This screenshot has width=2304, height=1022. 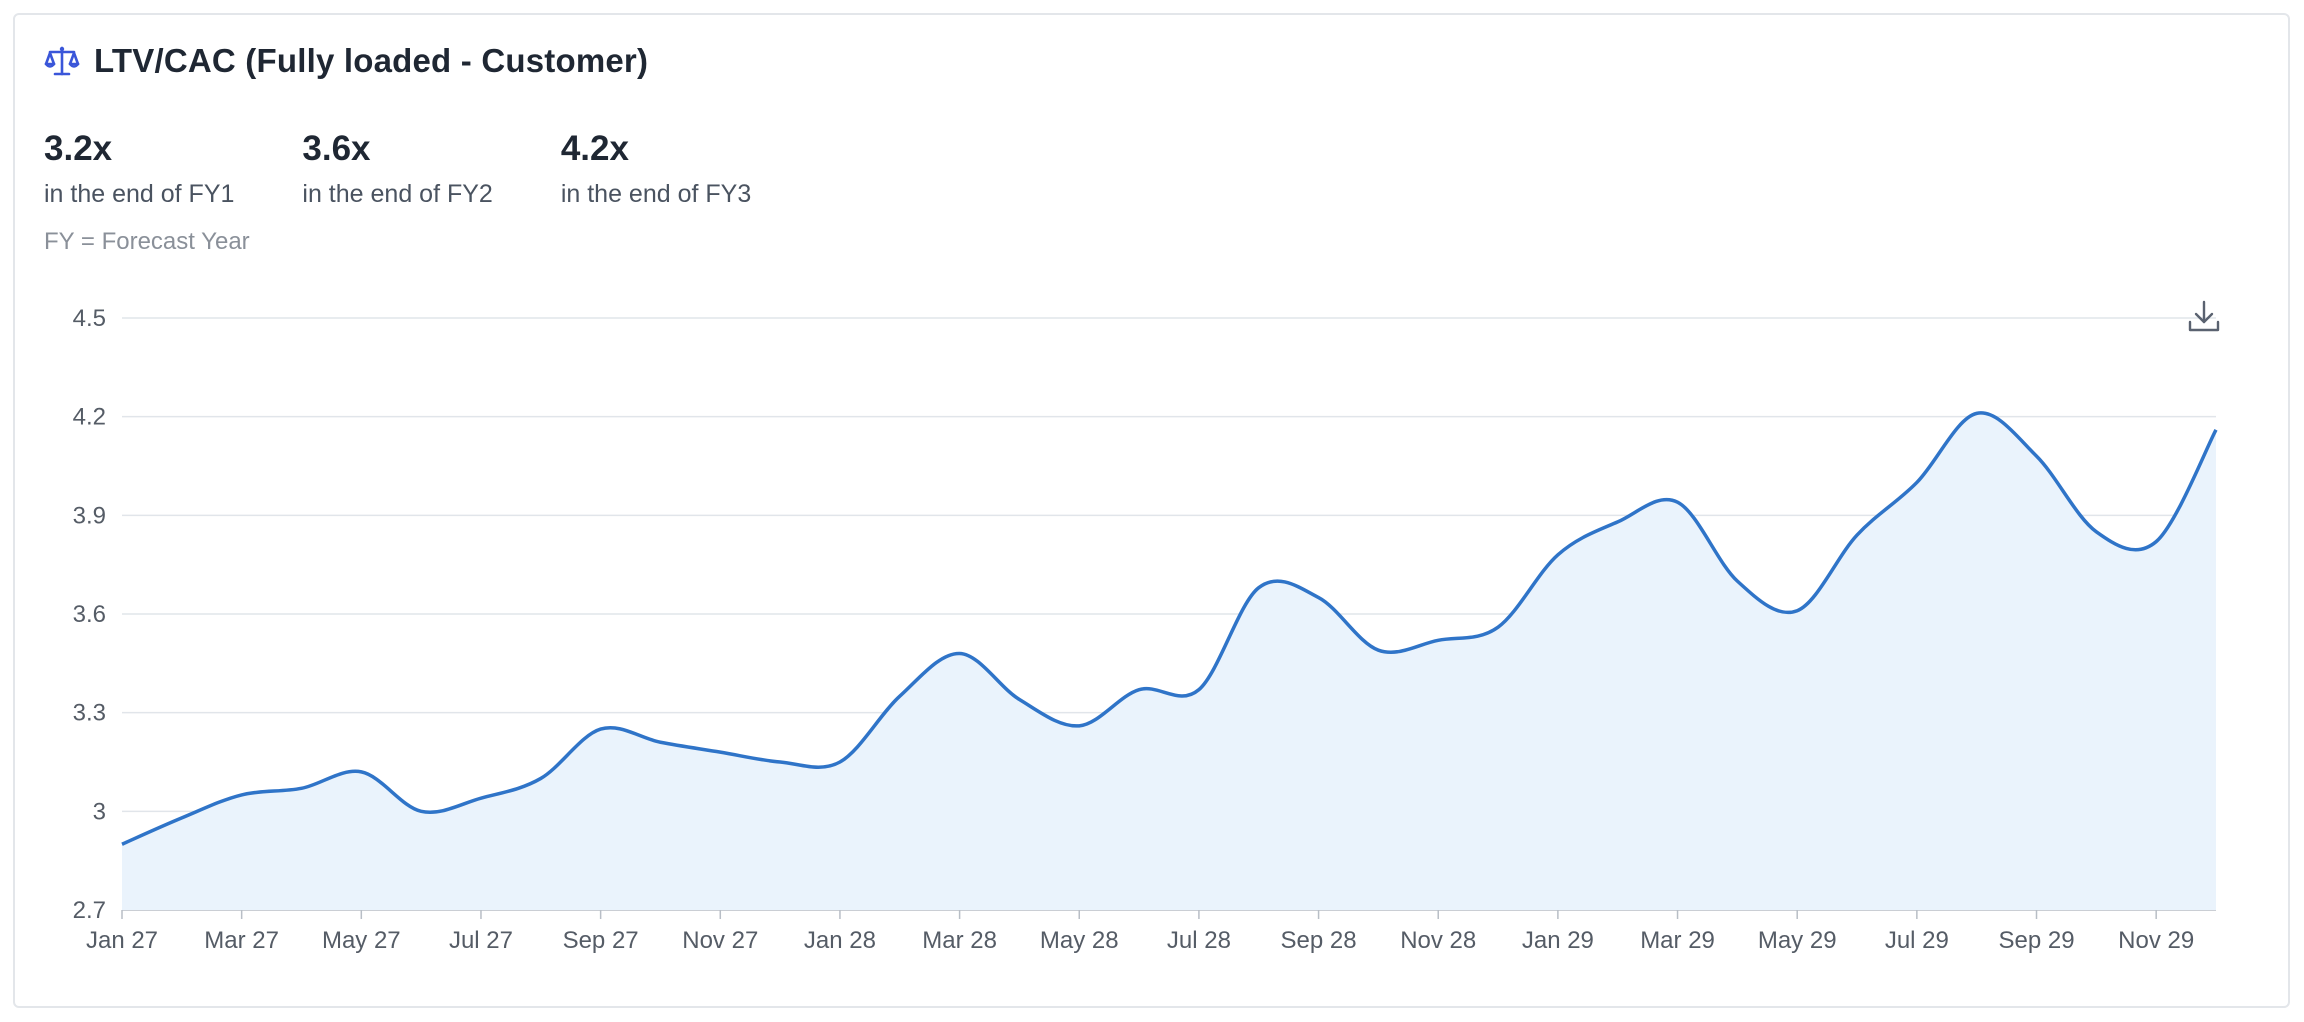 What do you see at coordinates (336, 148) in the screenshot?
I see `kpi-value: 3.6x` at bounding box center [336, 148].